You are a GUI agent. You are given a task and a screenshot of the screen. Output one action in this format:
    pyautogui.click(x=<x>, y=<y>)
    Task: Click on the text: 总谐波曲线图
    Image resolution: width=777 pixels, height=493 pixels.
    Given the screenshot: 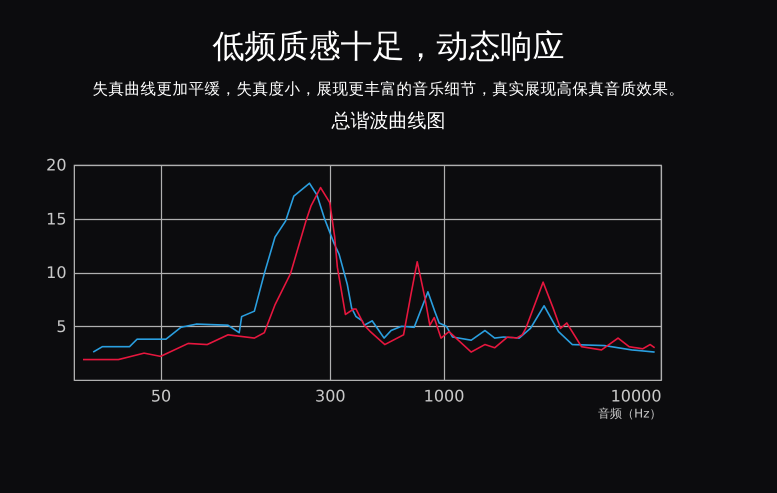 What is the action you would take?
    pyautogui.click(x=388, y=121)
    